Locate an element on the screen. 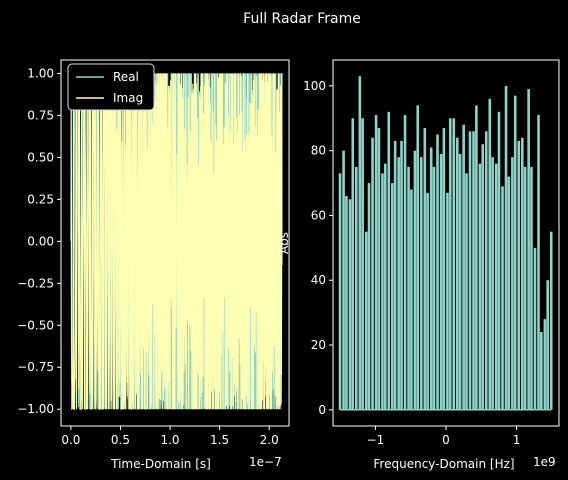  figure-title: Full Radar Frame is located at coordinates (302, 19).